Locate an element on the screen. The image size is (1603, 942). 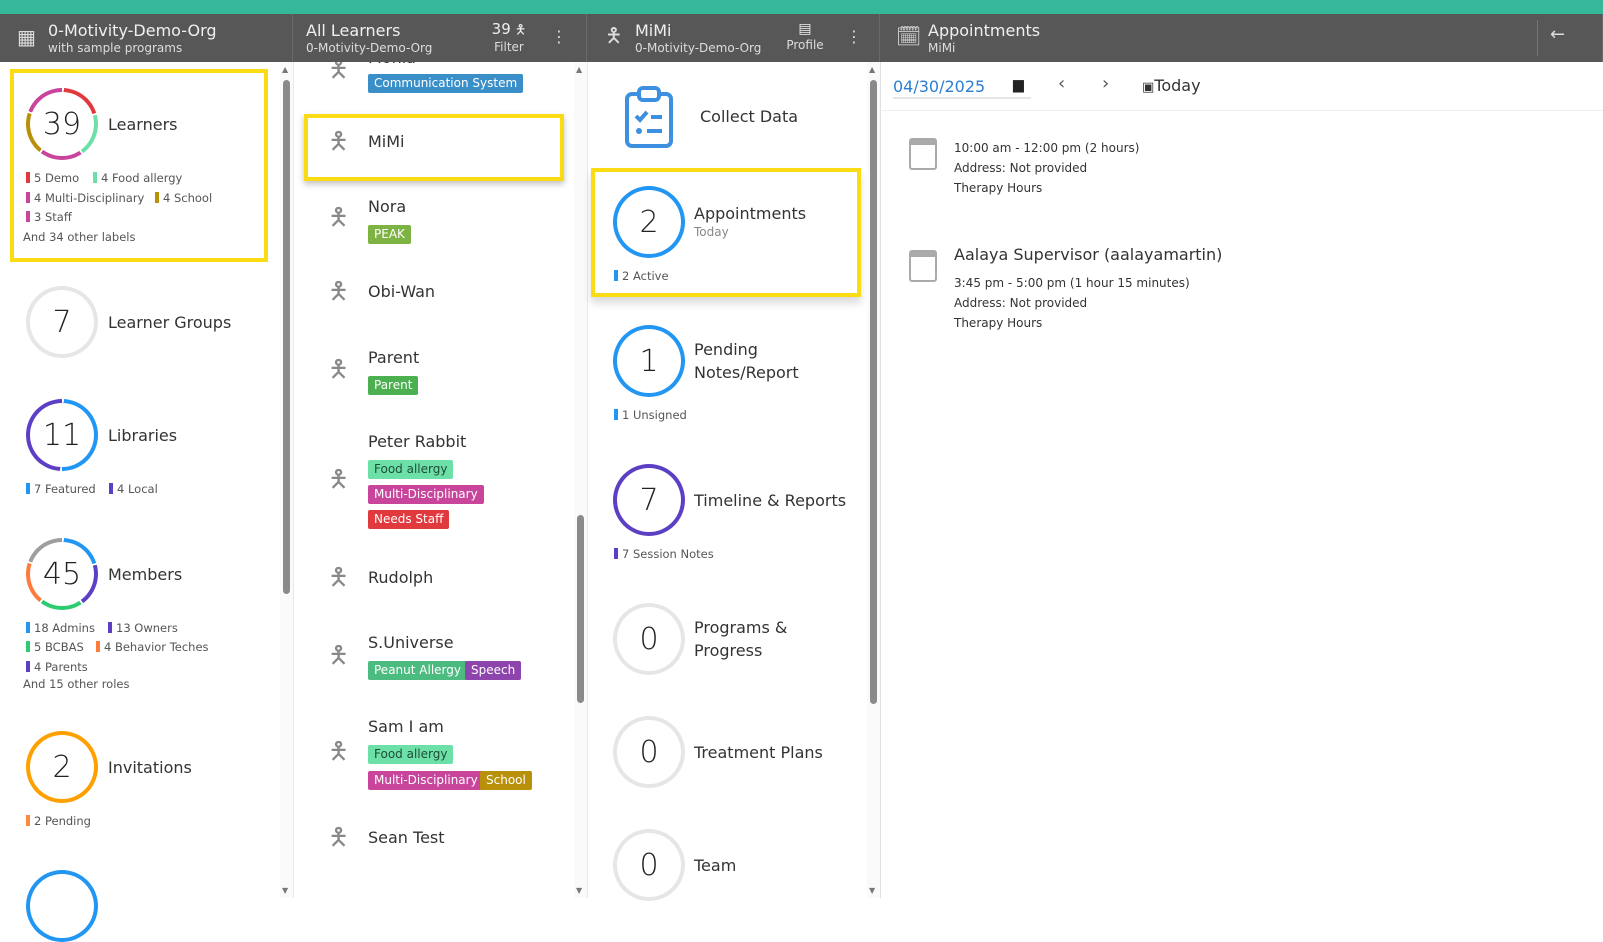
appointments-sub: Today is located at coordinates (711, 232).